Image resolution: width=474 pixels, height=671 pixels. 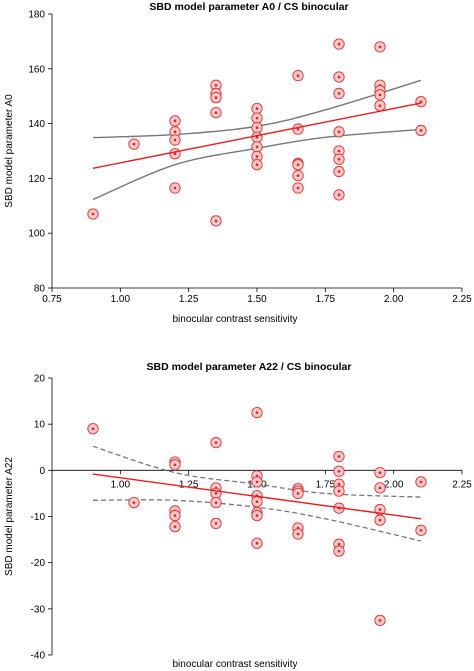 What do you see at coordinates (42, 471) in the screenshot?
I see `y-tick-label: 0` at bounding box center [42, 471].